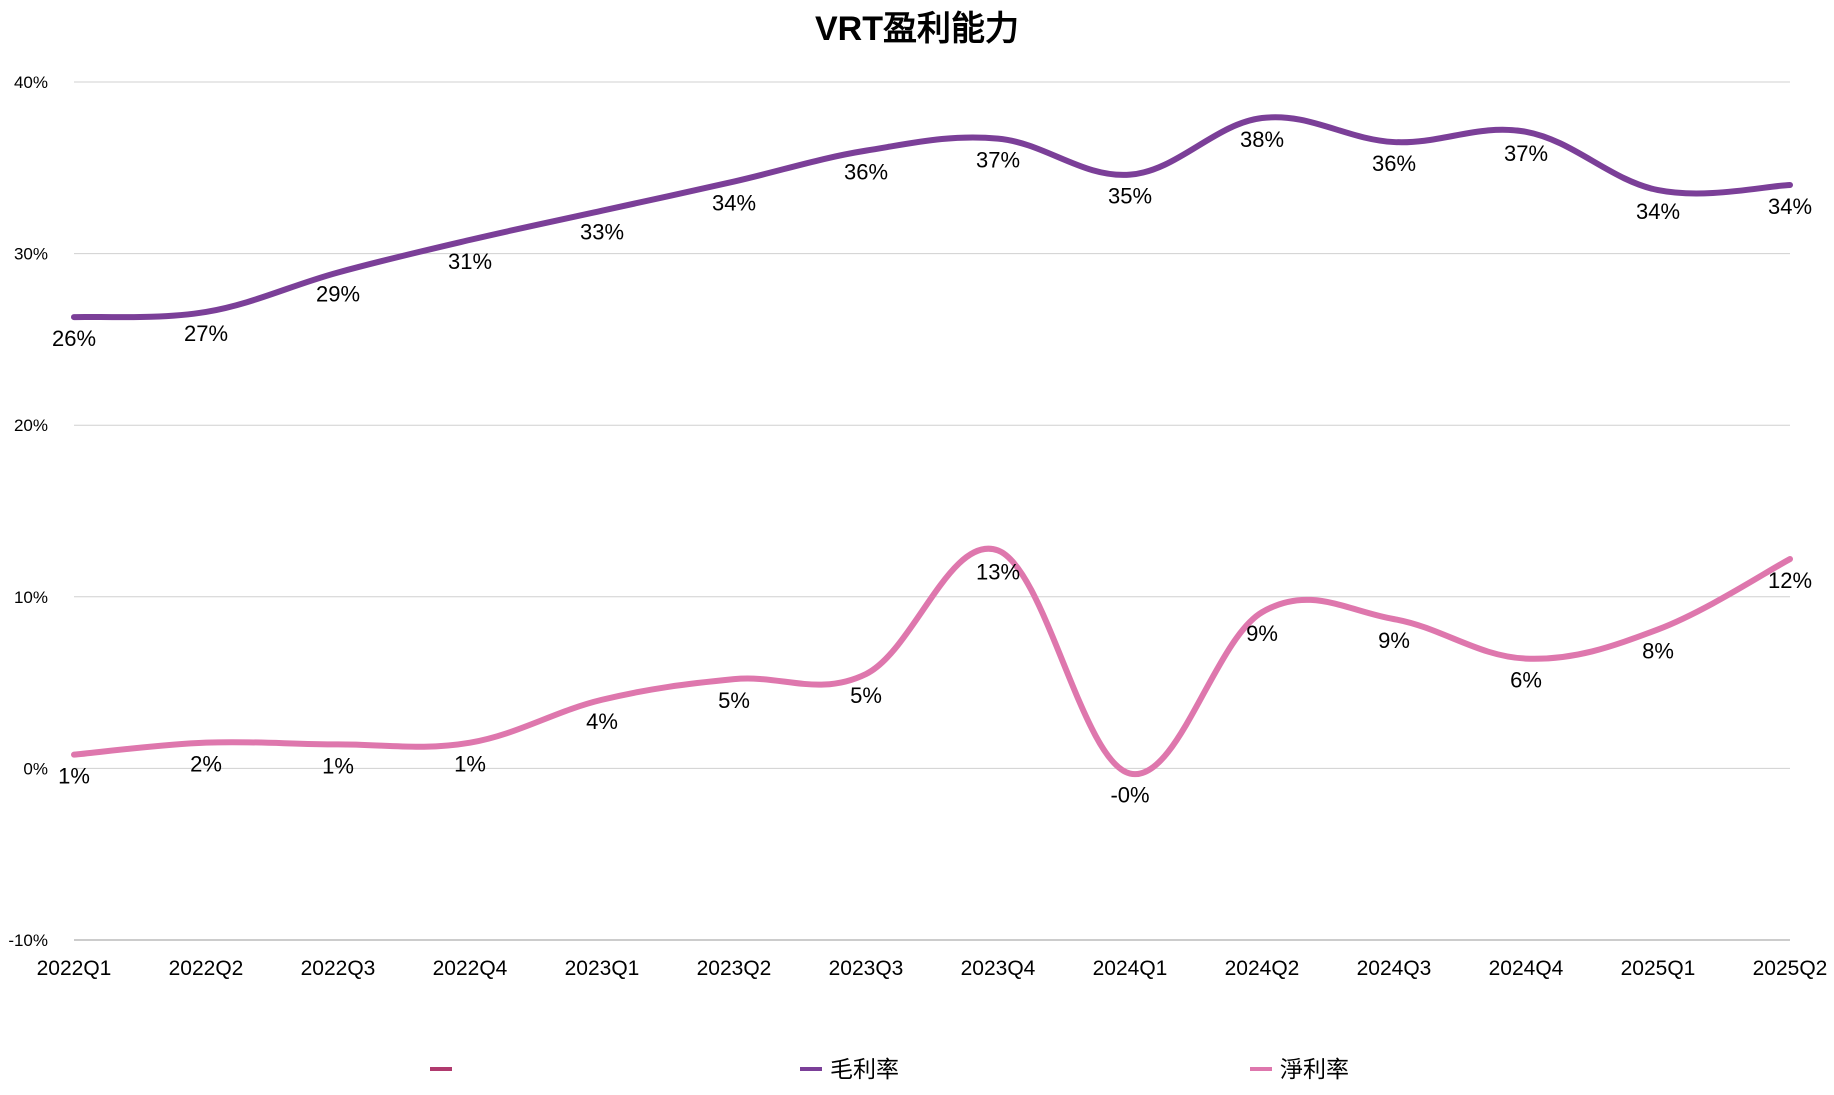 This screenshot has width=1834, height=1095. I want to click on y-tick-label: 10%, so click(31, 597).